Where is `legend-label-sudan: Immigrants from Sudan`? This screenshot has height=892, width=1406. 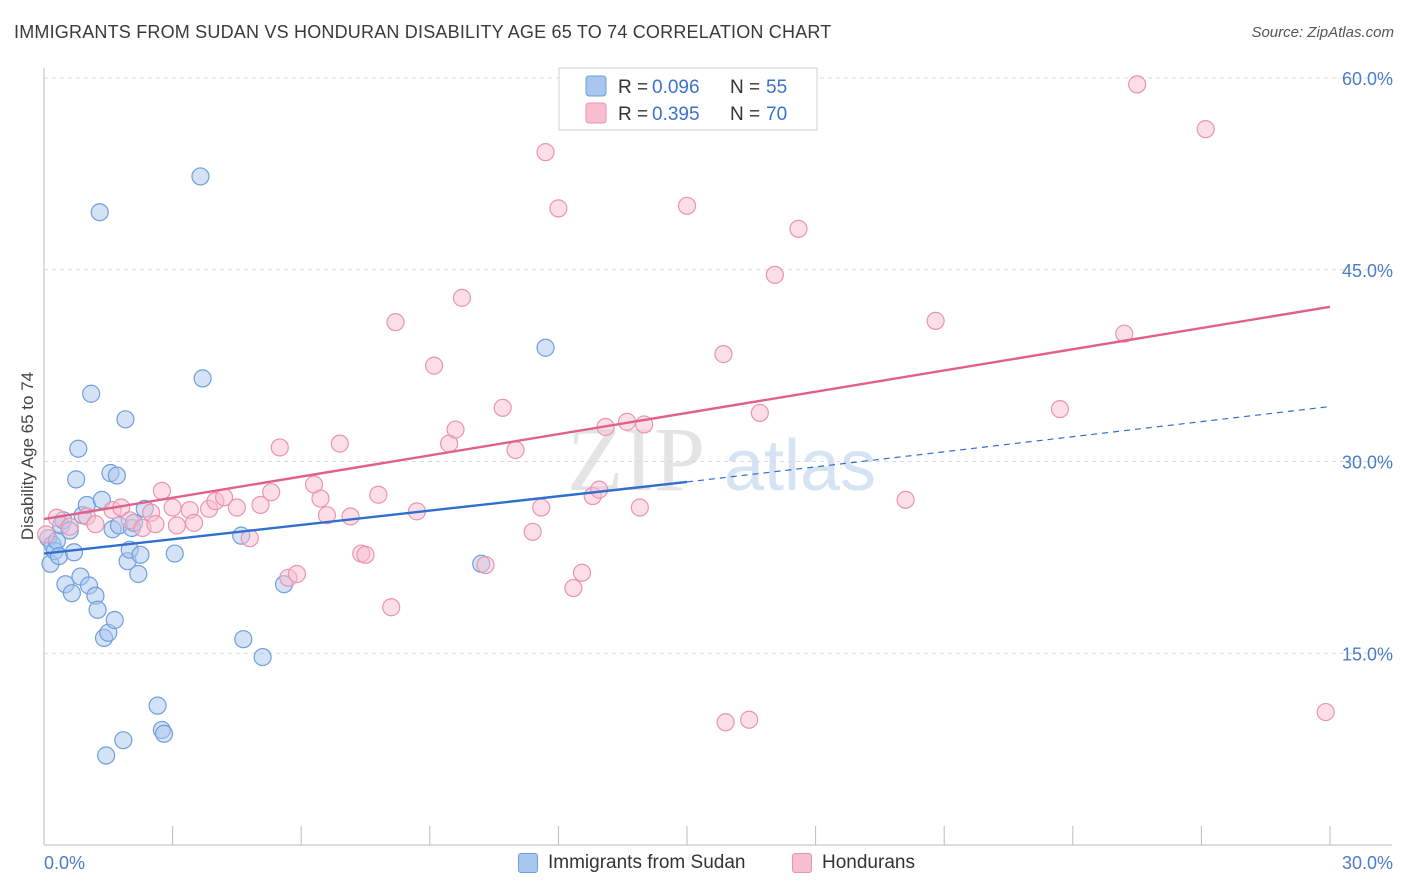
legend-label-sudan: Immigrants from Sudan is located at coordinates (647, 862).